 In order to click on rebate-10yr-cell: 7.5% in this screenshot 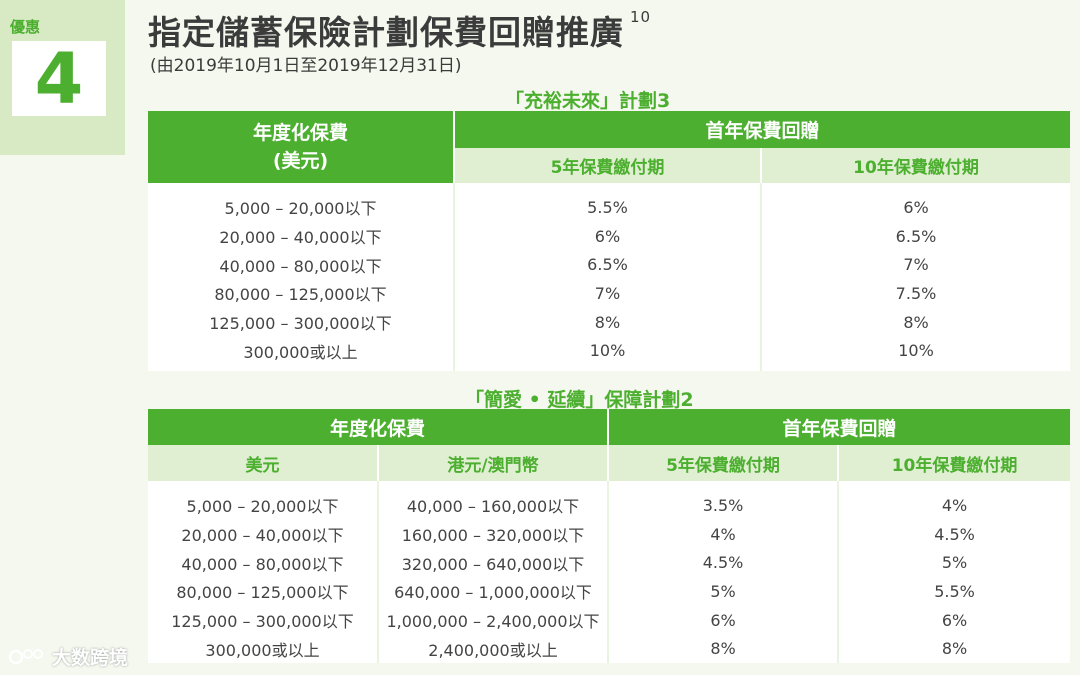, I will do `click(915, 293)`.